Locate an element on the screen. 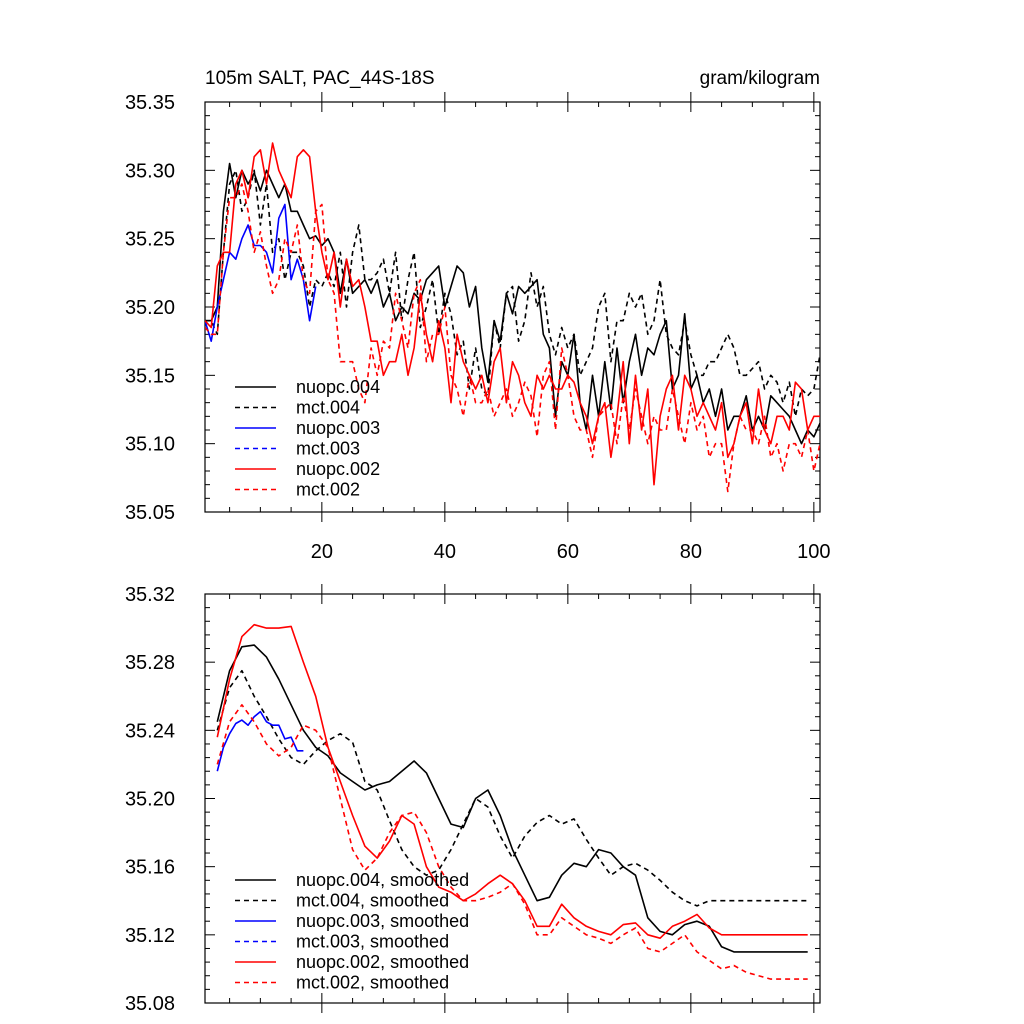 Image resolution: width=1024 pixels, height=1024 pixels. legend-label: nuopc.002, smoothed is located at coordinates (382, 962).